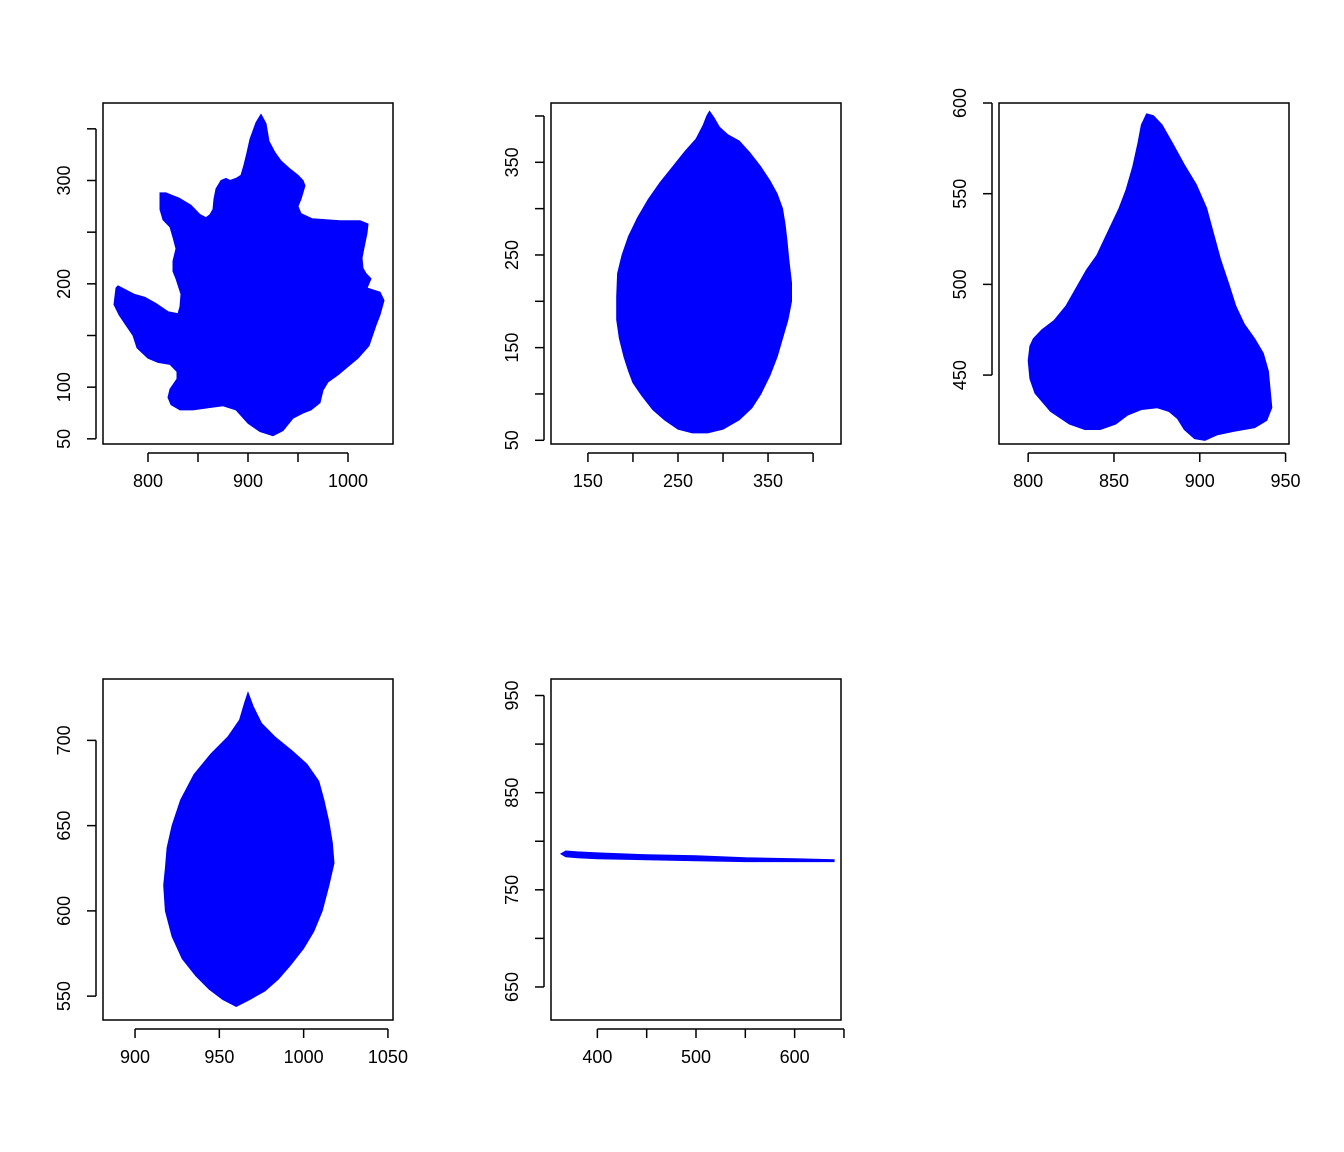  I want to click on y-tick-label: 250, so click(512, 255).